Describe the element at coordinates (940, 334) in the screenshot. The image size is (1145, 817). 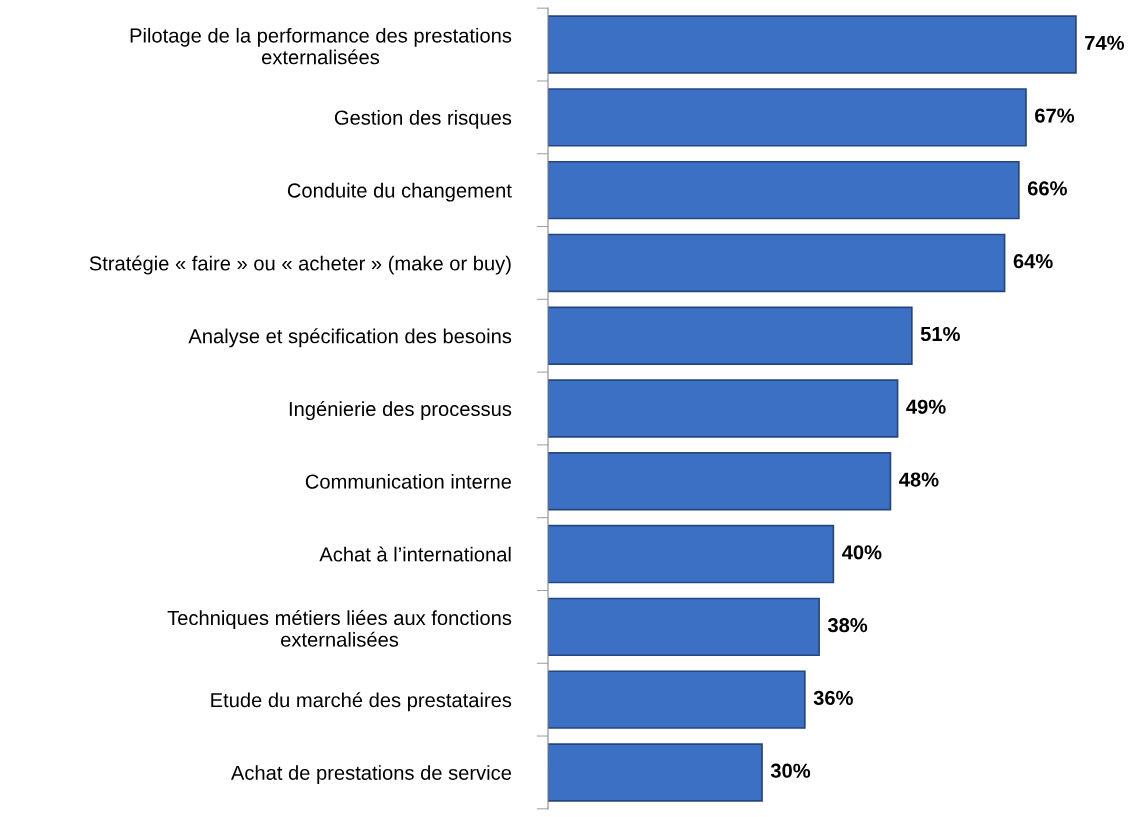
I see `data-label: 51%` at that location.